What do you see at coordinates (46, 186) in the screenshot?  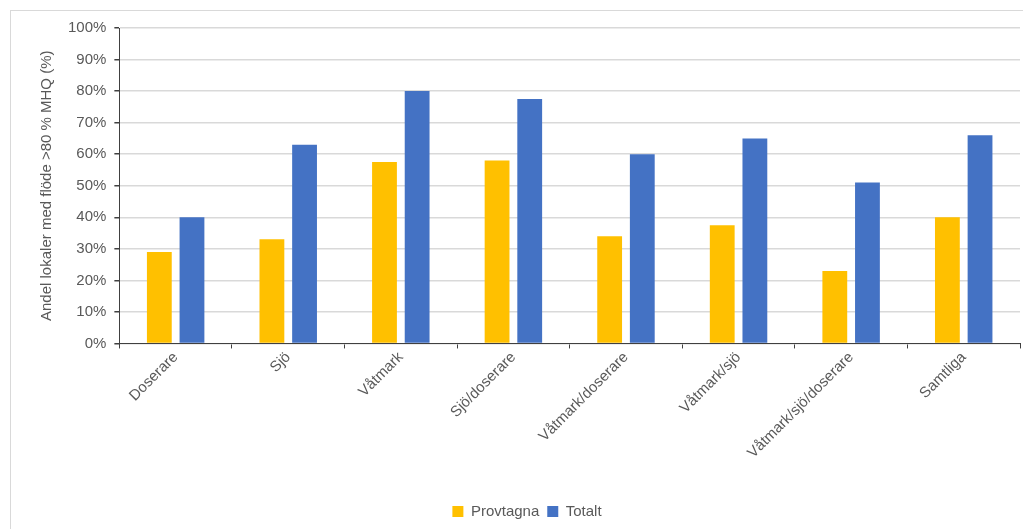 I see `y-axis-title: Andel lokaler med flöde >80 % MHQ (%)` at bounding box center [46, 186].